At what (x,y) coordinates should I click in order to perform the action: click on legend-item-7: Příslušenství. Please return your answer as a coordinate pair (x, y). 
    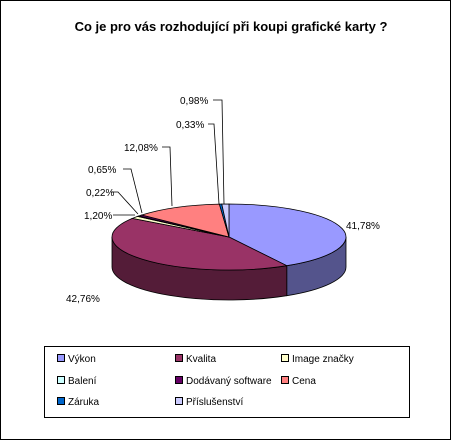
    Looking at the image, I should click on (209, 403).